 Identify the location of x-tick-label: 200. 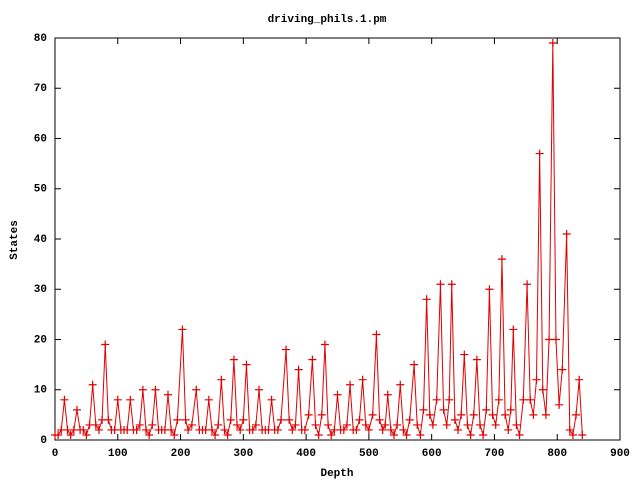
(181, 454).